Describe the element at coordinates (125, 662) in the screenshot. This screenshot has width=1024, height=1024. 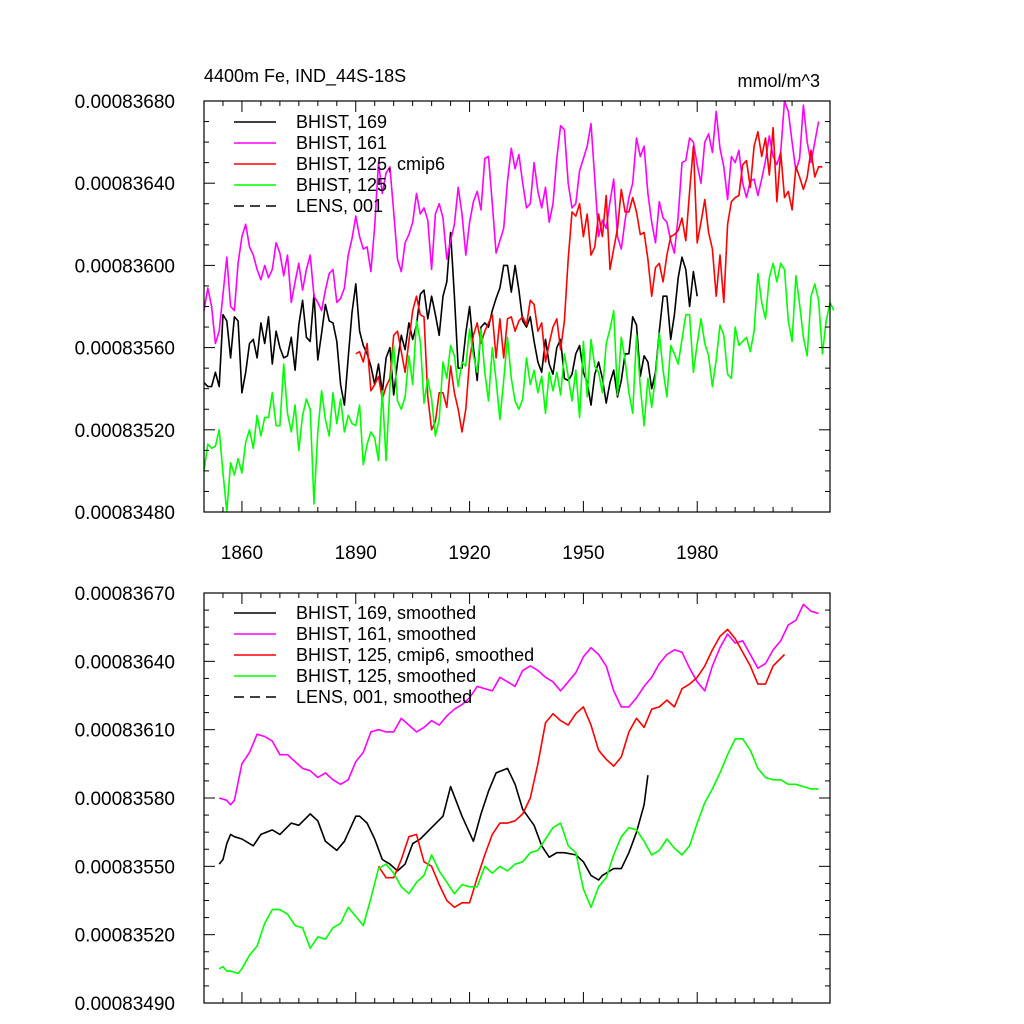
I see `panel-2-y-tick-label: 0.00083640` at that location.